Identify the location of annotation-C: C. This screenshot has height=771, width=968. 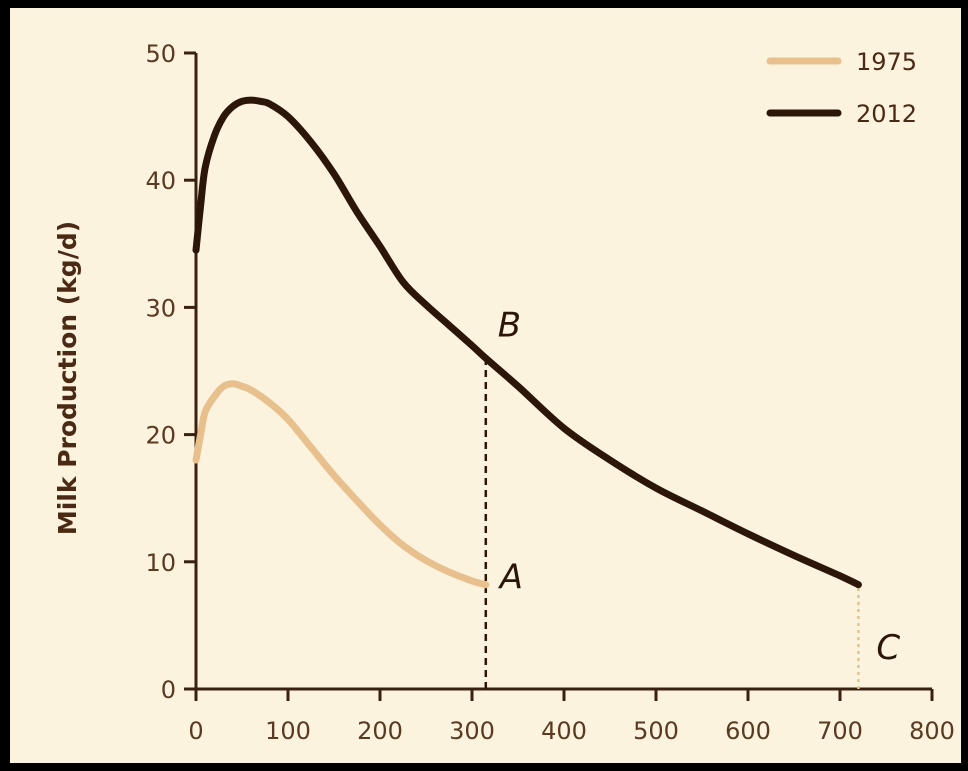
(888, 648).